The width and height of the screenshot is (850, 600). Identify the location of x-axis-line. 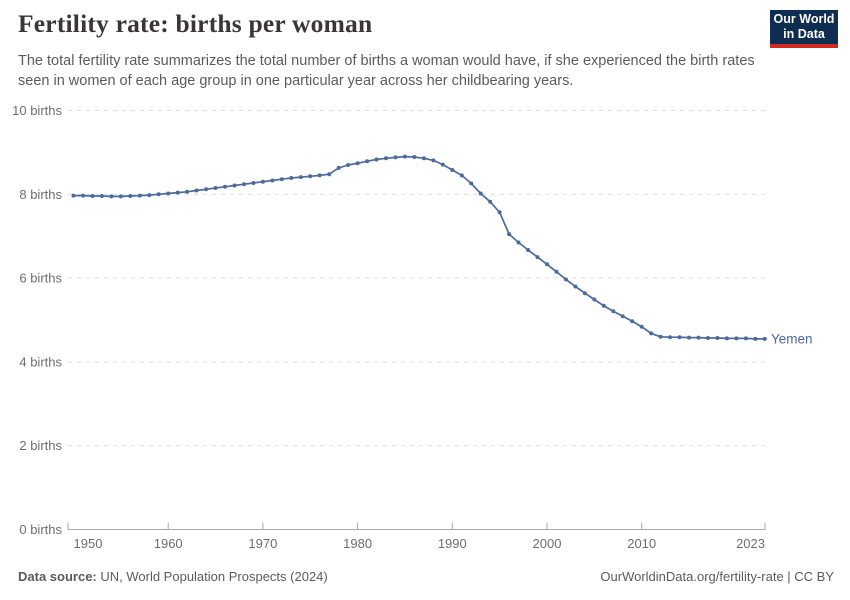
(416, 526).